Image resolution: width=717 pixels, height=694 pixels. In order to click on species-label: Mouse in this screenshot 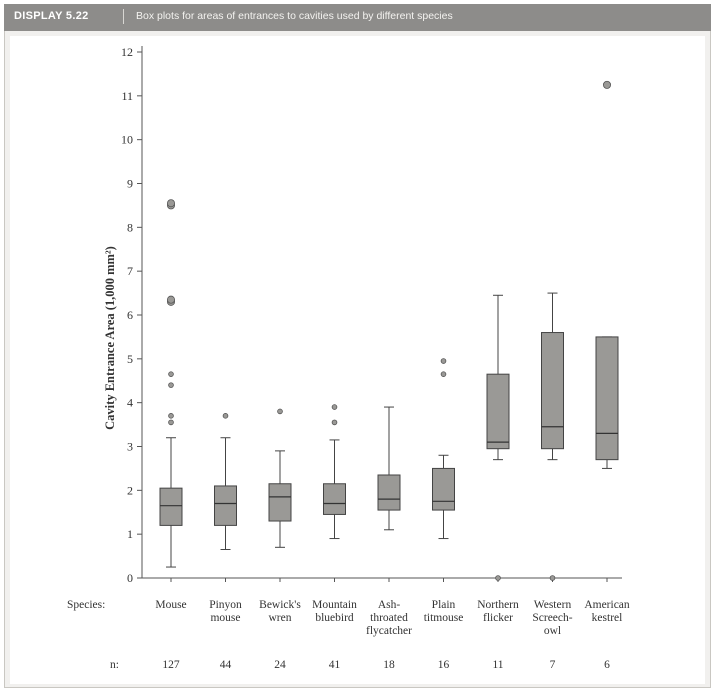, I will do `click(170, 605)`.